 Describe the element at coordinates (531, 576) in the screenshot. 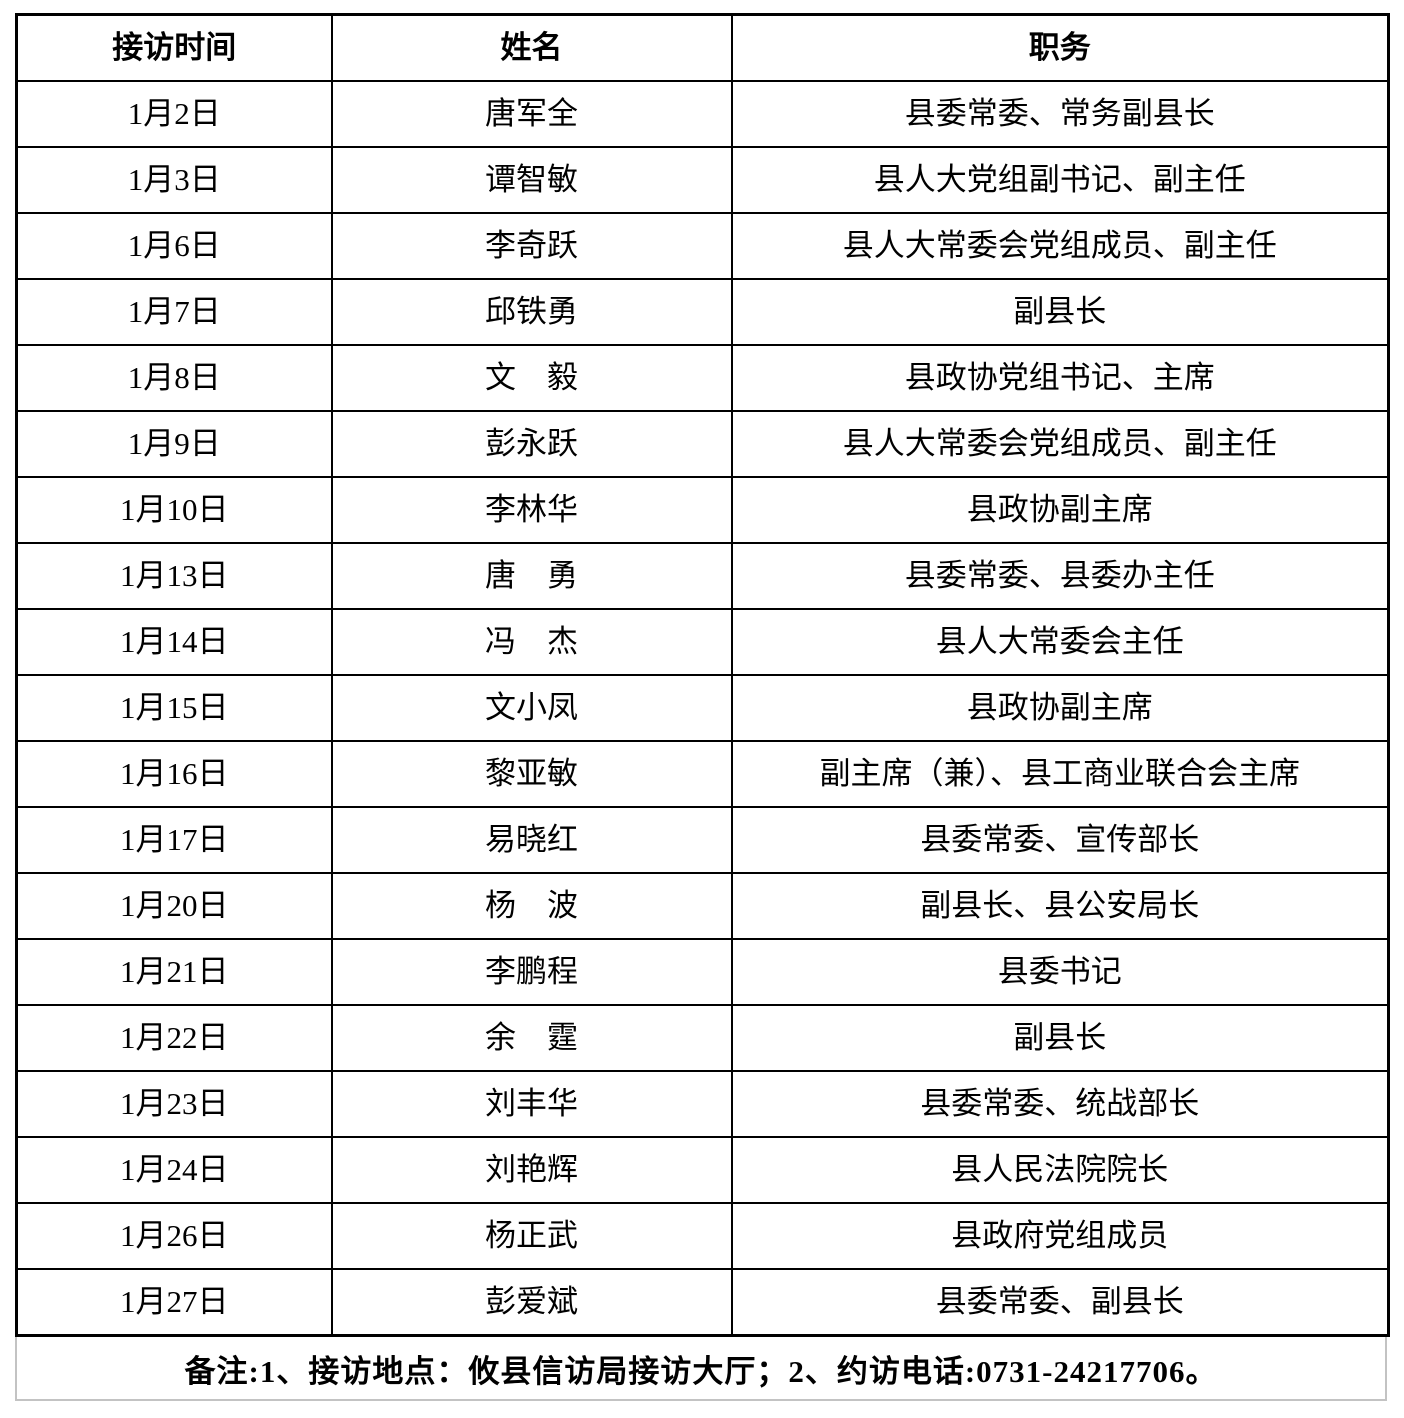

I see `name-cell: 唐 勇` at that location.